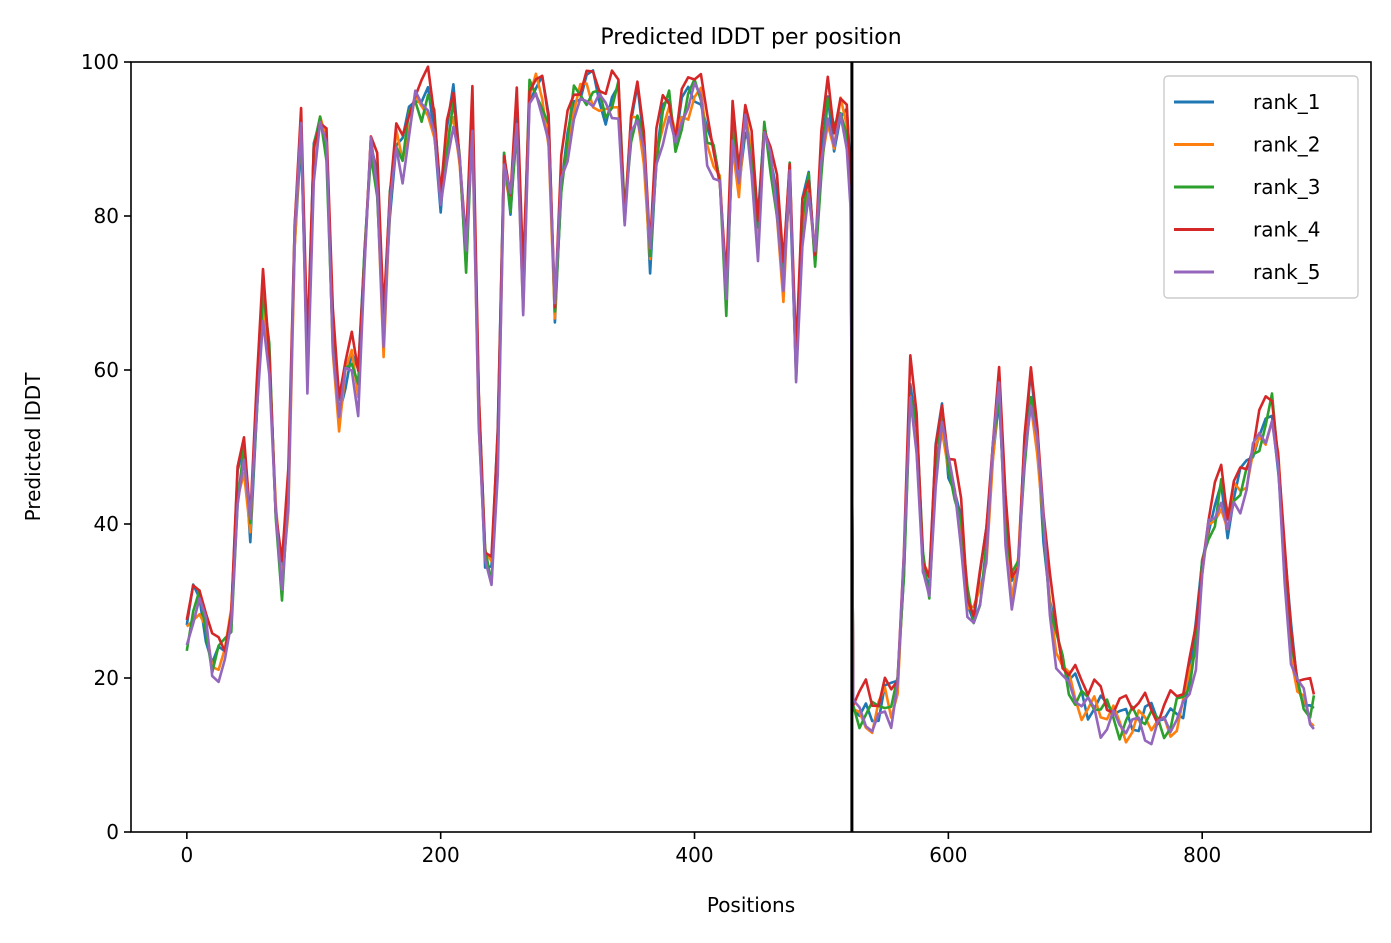 This screenshot has height=943, width=1391. What do you see at coordinates (1286, 102) in the screenshot?
I see `legend-label-rank_1: rank_1` at bounding box center [1286, 102].